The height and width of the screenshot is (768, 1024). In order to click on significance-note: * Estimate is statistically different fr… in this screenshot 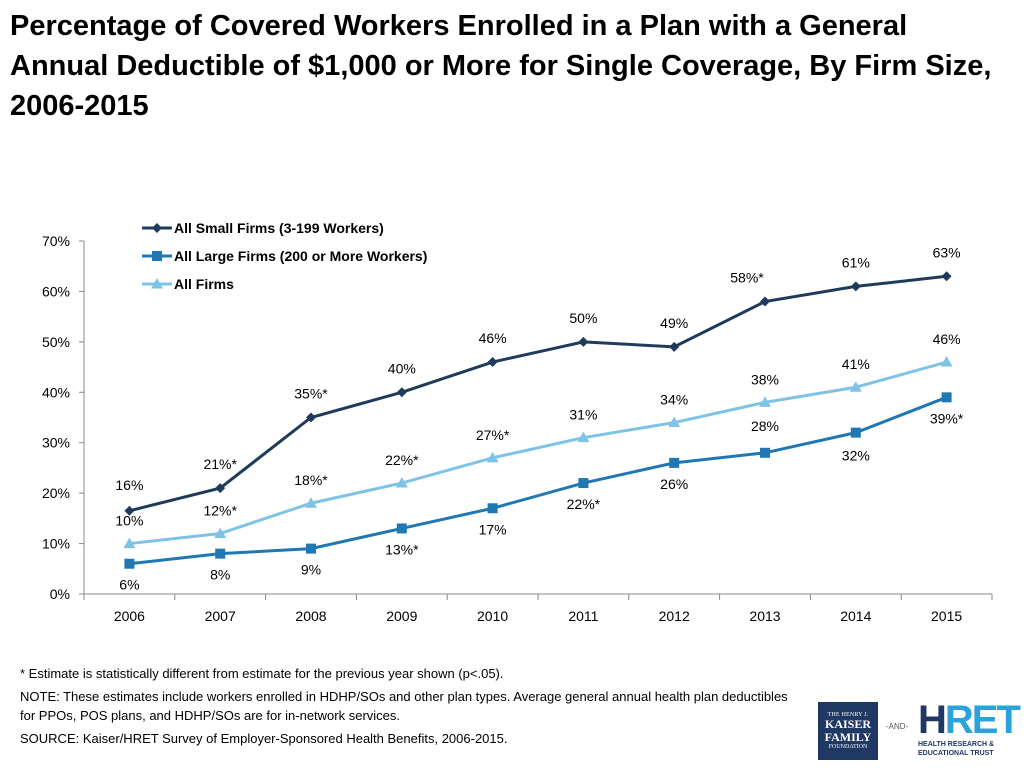, I will do `click(262, 673)`.